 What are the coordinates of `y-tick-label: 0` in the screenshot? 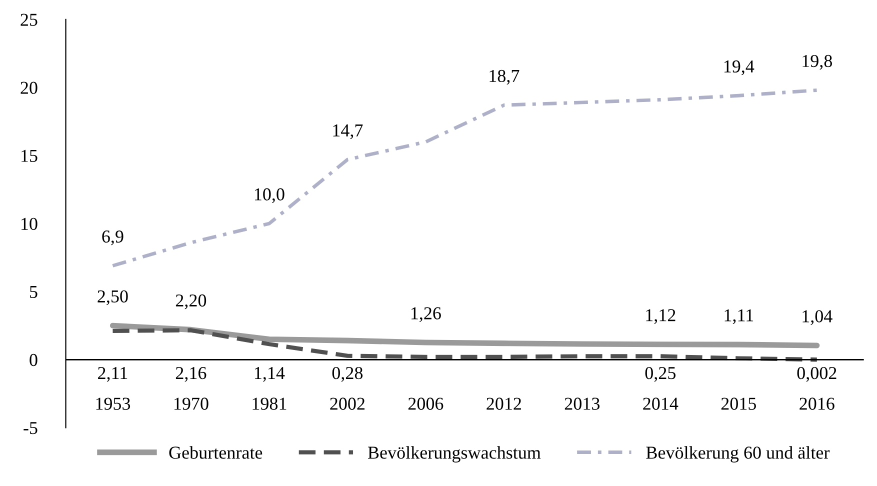 It's located at (34, 360).